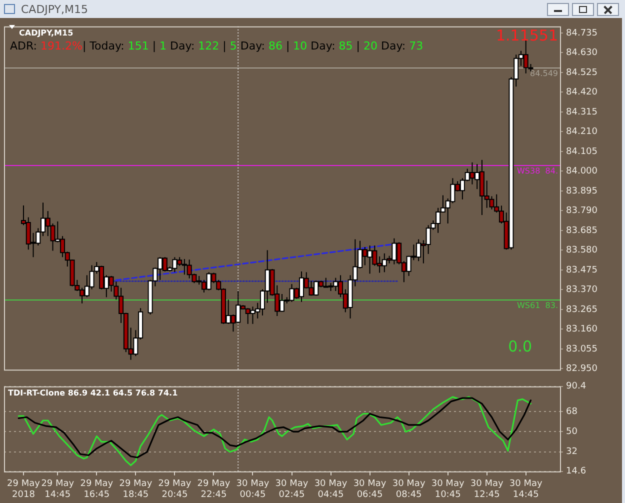 This screenshot has width=625, height=503. Describe the element at coordinates (214, 489) in the screenshot. I see `x-tick-label: 29 May 22:45` at that location.